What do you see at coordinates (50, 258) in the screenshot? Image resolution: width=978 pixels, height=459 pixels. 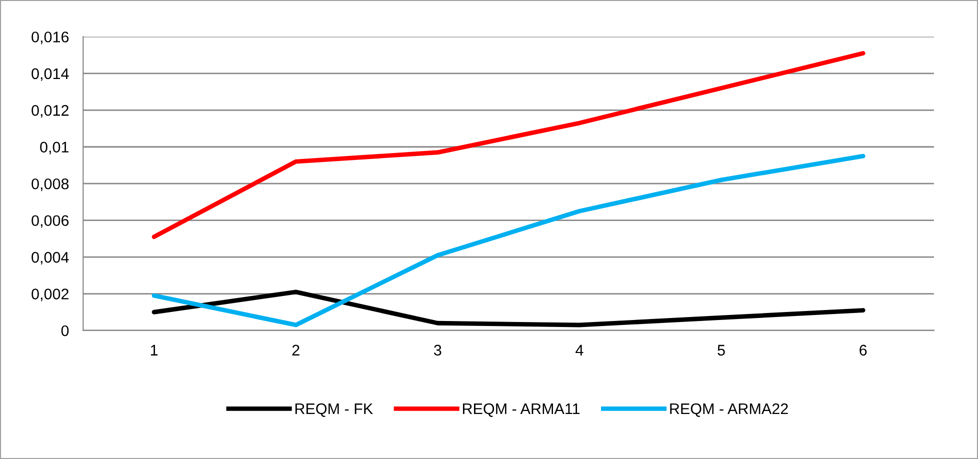 I see `y-tick-label: 0,004` at bounding box center [50, 258].